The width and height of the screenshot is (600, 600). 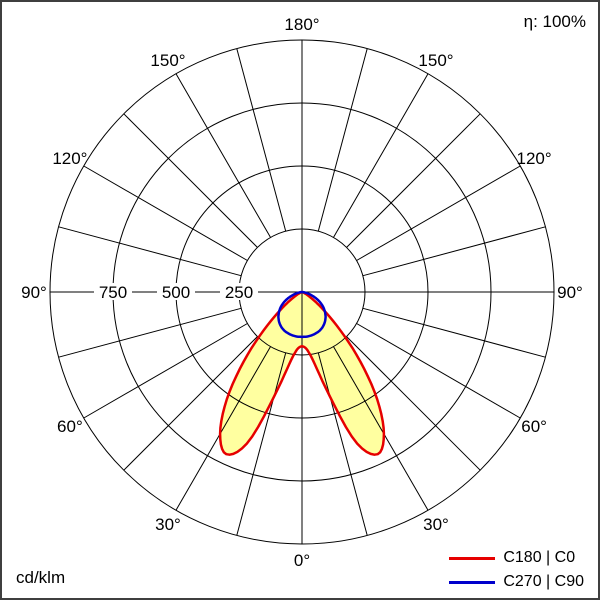 What do you see at coordinates (113, 292) in the screenshot?
I see `svg-text: 750` at bounding box center [113, 292].